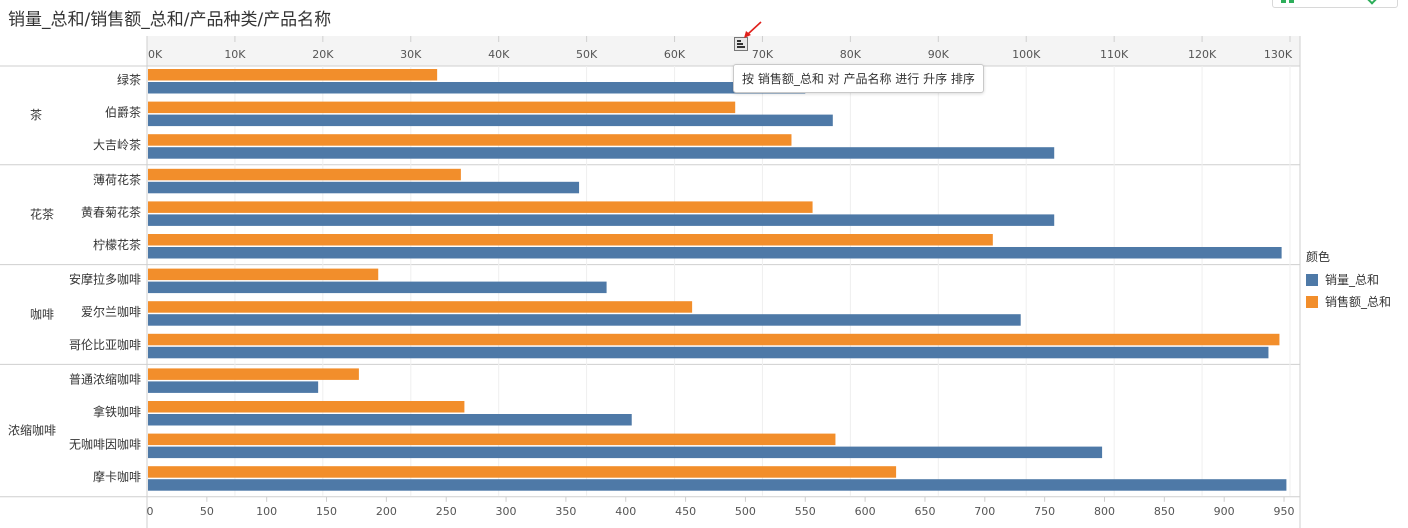  I want to click on legend: 颜色 销量_总和 销售额_总和, so click(1348, 281).